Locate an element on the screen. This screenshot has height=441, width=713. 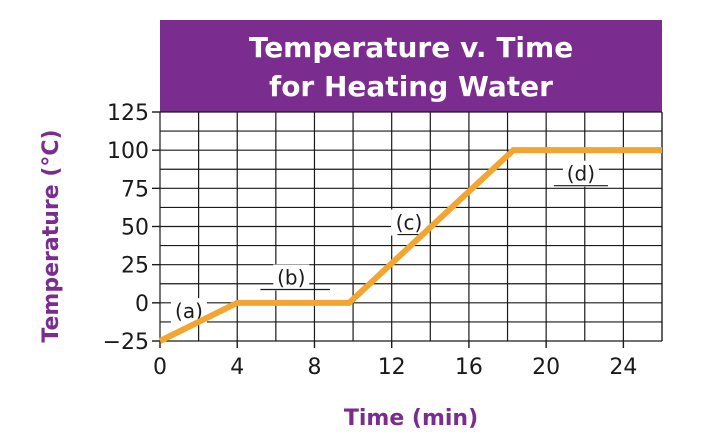
segment-annotation: (c) is located at coordinates (409, 222).